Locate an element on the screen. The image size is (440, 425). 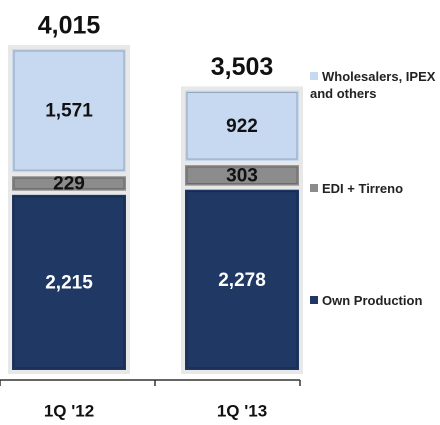
data-label: 303 is located at coordinates (242, 175).